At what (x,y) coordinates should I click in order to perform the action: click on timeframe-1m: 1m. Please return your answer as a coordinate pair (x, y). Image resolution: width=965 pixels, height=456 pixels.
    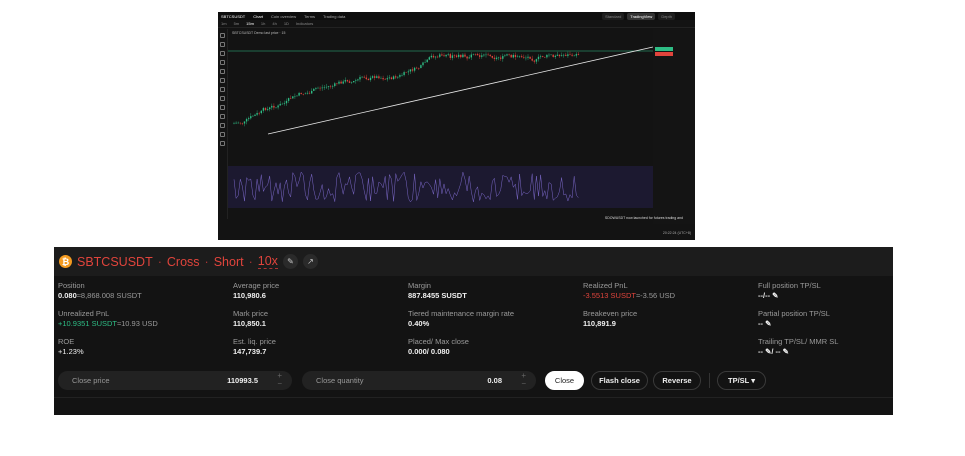
    Looking at the image, I should click on (224, 23).